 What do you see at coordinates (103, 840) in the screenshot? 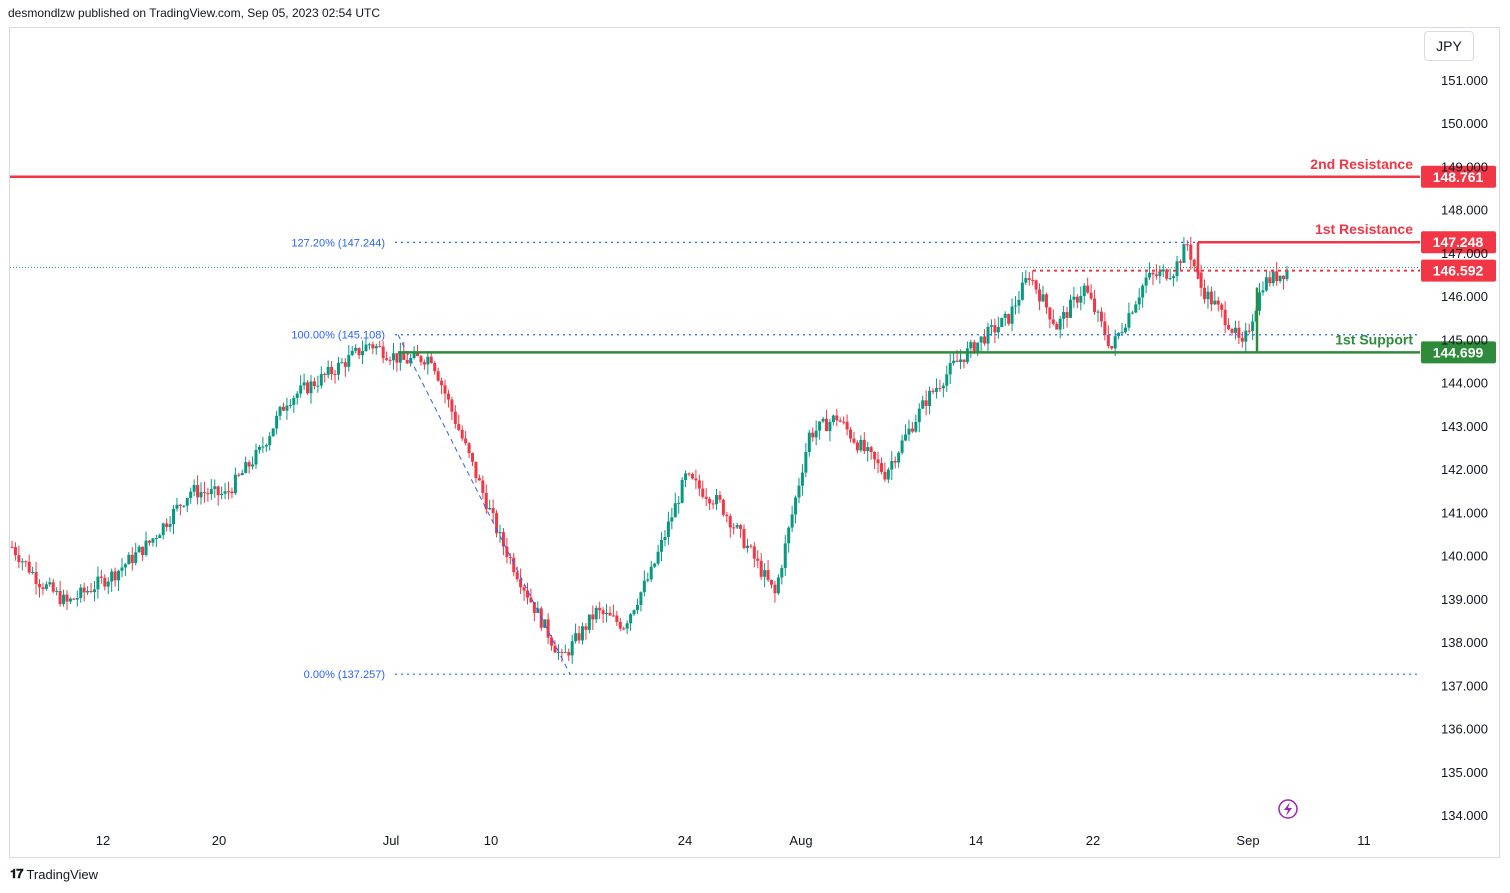
I see `time-tick-label: 12` at bounding box center [103, 840].